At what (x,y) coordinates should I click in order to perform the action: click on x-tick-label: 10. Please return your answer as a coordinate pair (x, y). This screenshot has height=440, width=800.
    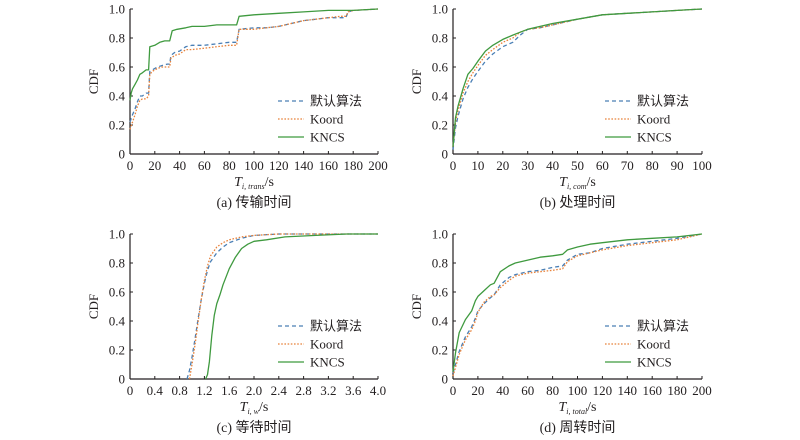
    Looking at the image, I should click on (477, 165).